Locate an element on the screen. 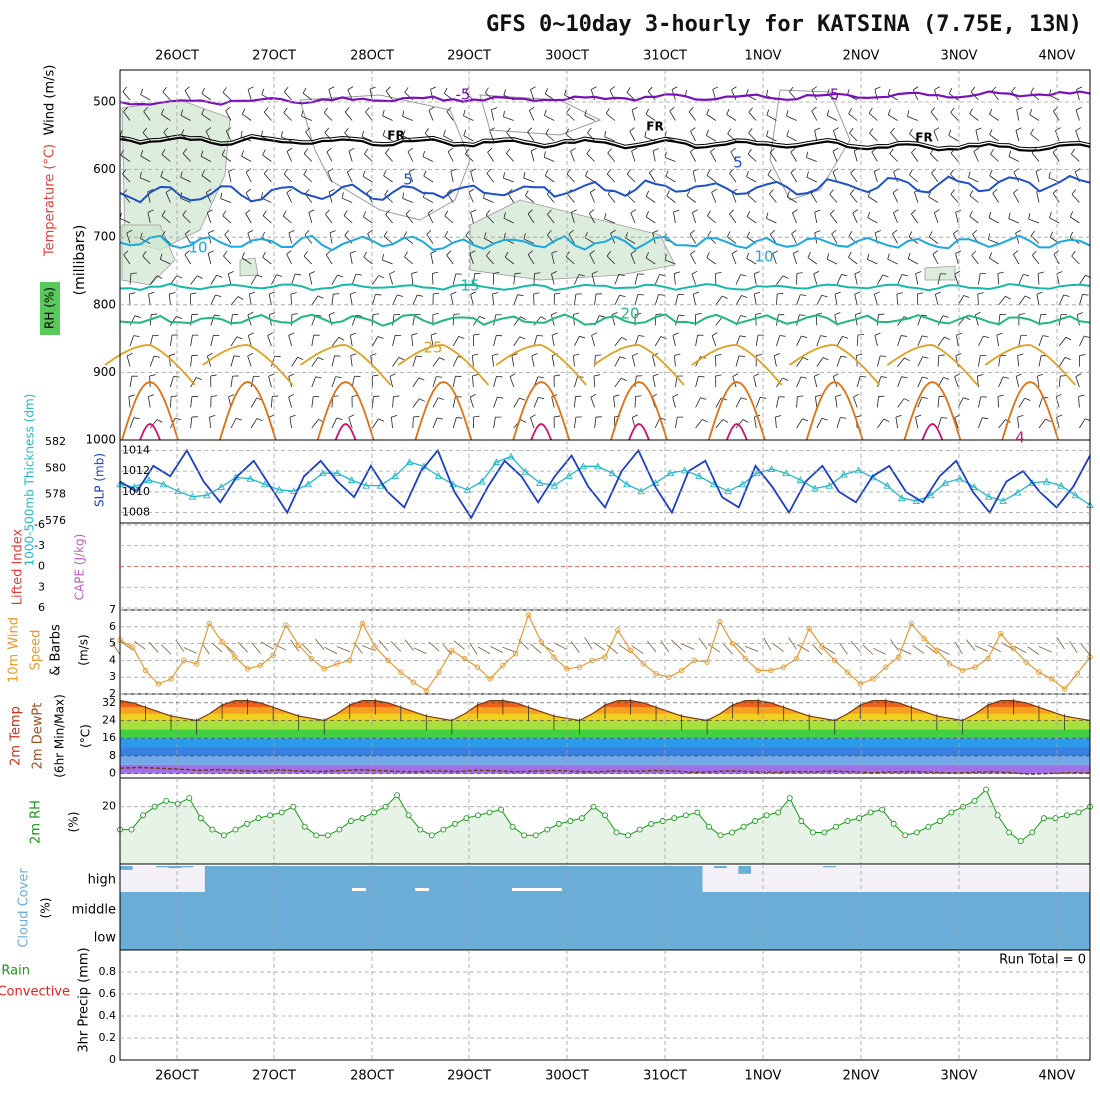  contour-label: 5 is located at coordinates (408, 180).